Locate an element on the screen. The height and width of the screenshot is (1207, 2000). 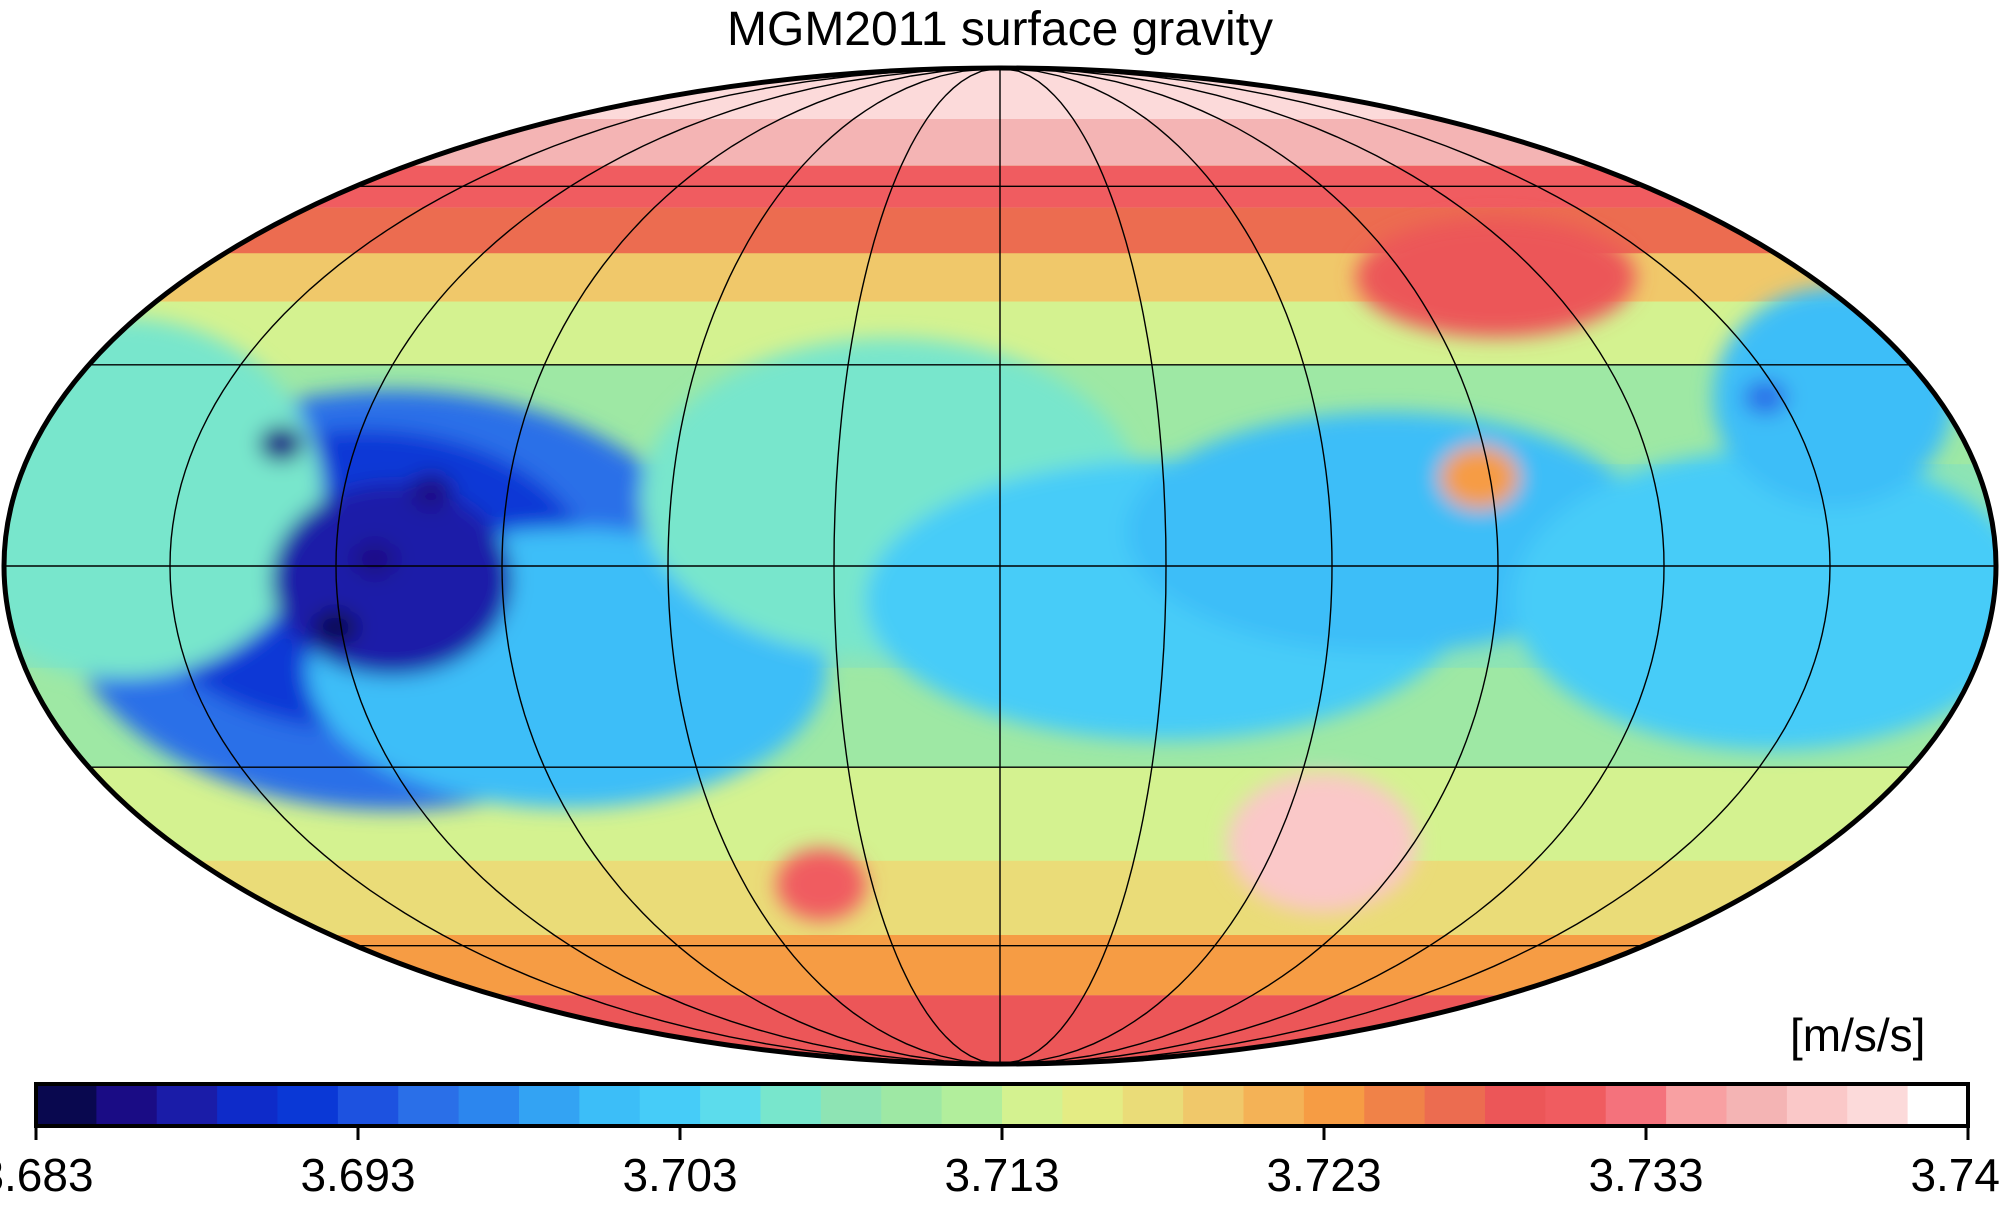
unit-label: [m/s/s] is located at coordinates (1858, 1035).